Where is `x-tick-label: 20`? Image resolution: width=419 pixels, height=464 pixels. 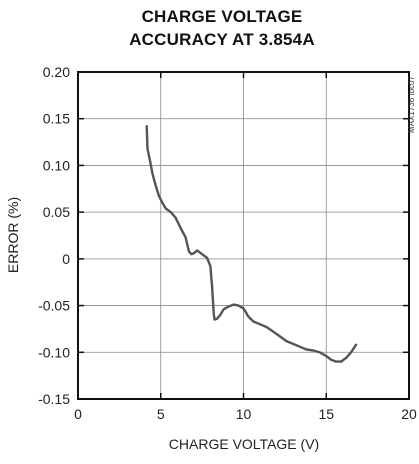
x-tick-label: 20 is located at coordinates (409, 414).